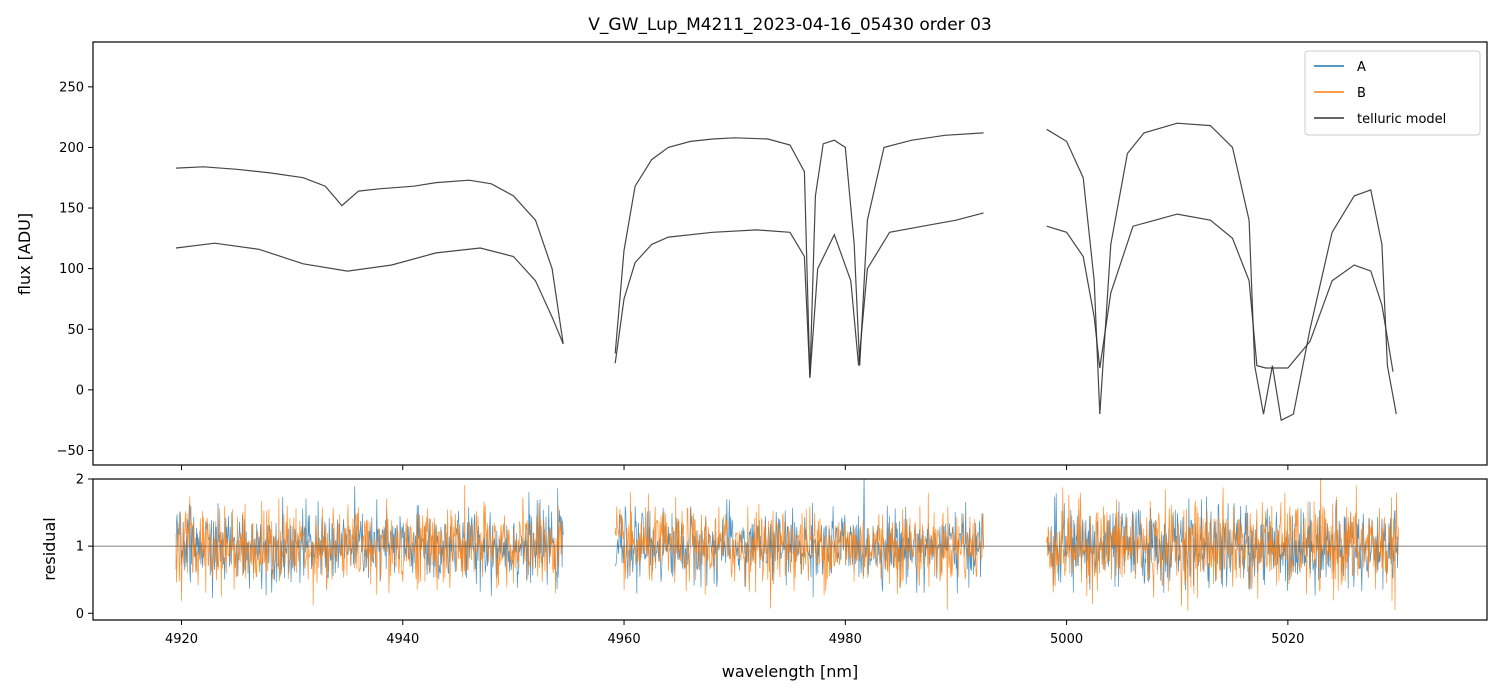 This screenshot has width=1502, height=696. Describe the element at coordinates (80, 390) in the screenshot. I see `flux-y-tick-label: 0` at that location.